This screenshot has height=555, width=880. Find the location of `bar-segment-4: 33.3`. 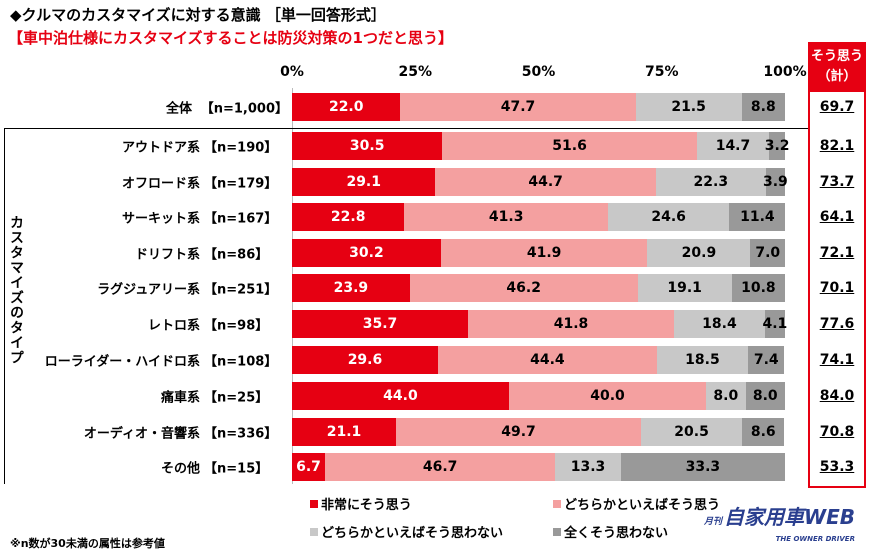

bar-segment-4: 33.3 is located at coordinates (702, 467).